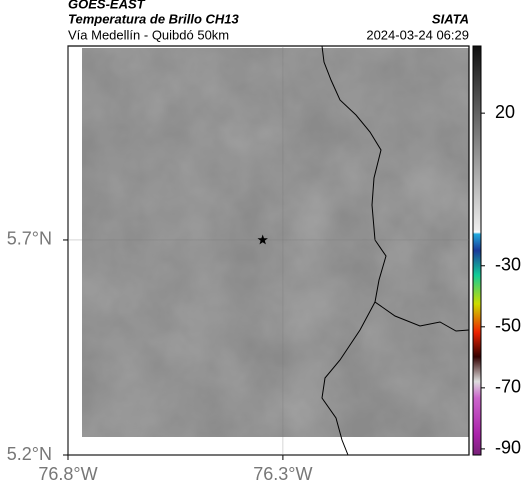 This screenshot has width=526, height=491. I want to click on colorbar, so click(477, 250).